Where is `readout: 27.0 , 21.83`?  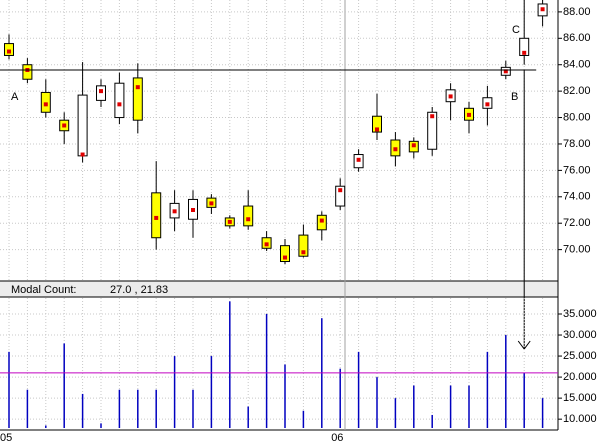
readout: 27.0 , 21.83 is located at coordinates (139, 290).